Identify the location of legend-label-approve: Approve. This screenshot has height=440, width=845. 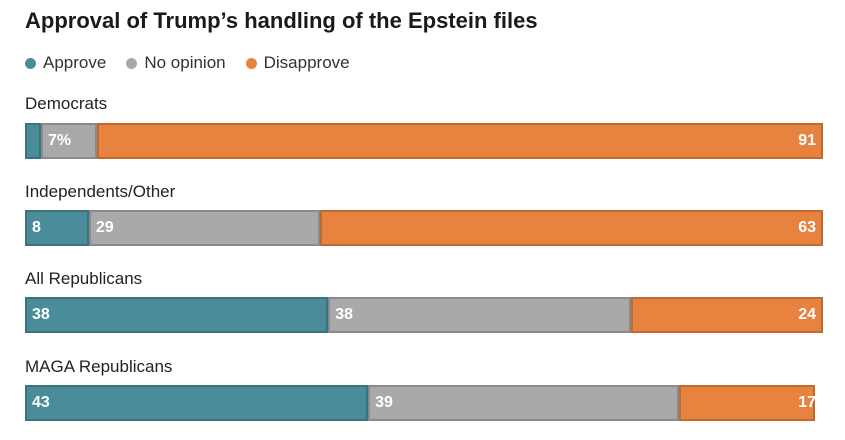
(75, 62).